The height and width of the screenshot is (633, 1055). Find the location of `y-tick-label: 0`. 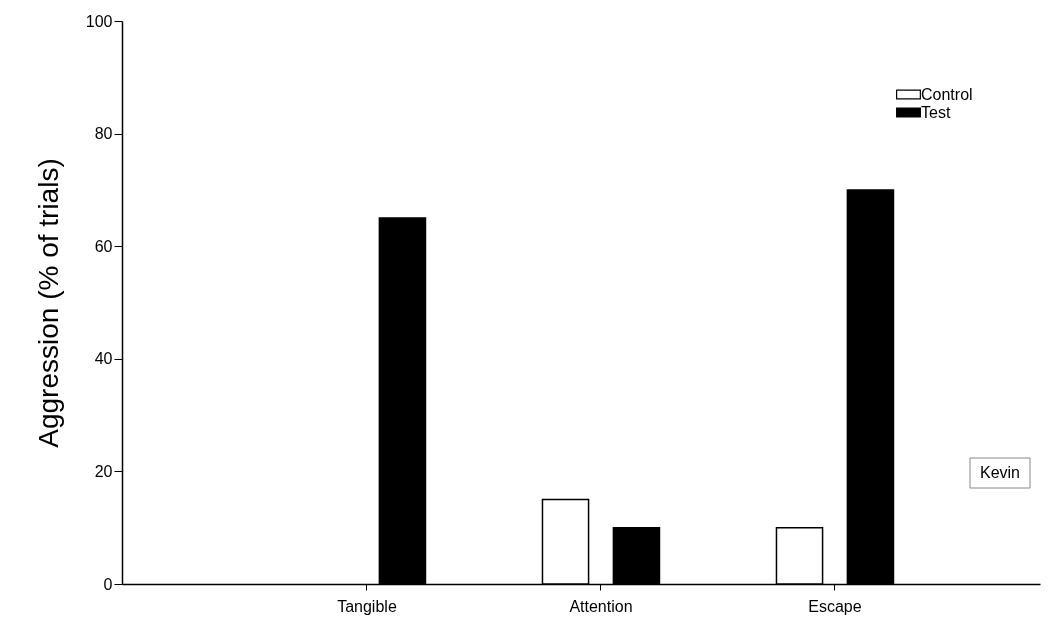

y-tick-label: 0 is located at coordinates (108, 584).